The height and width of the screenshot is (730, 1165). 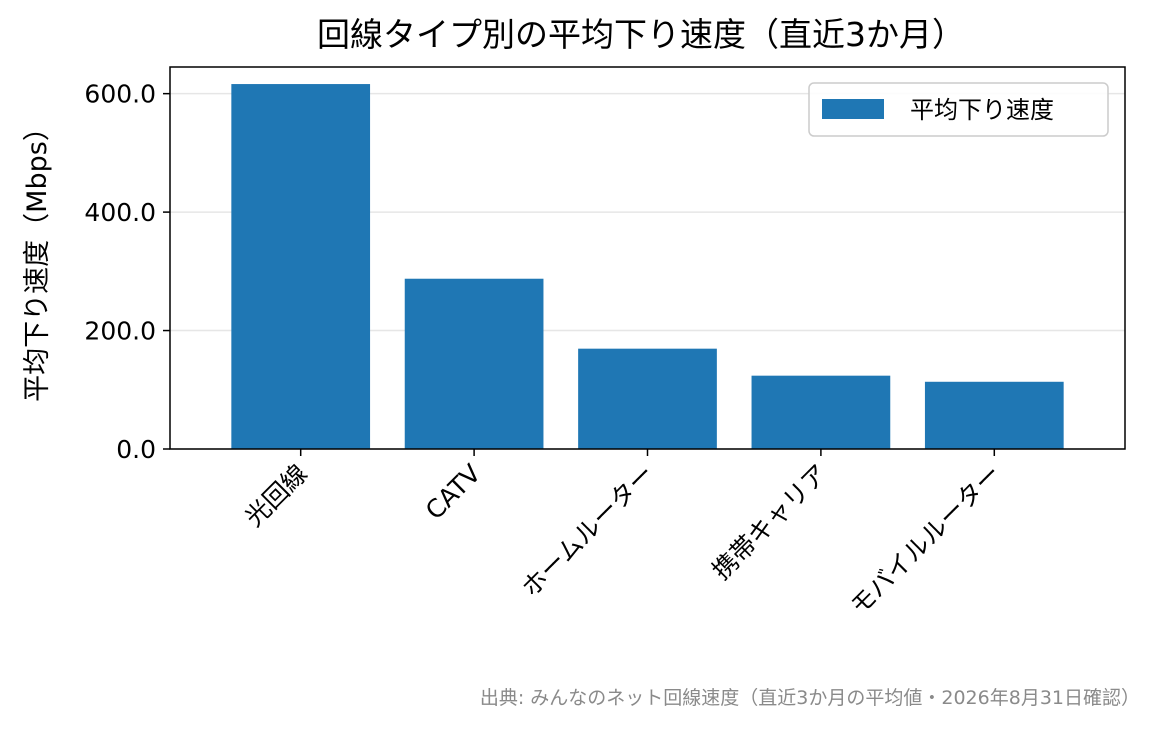 I want to click on x-tick-label: 携帯キャリア, so click(x=770, y=522).